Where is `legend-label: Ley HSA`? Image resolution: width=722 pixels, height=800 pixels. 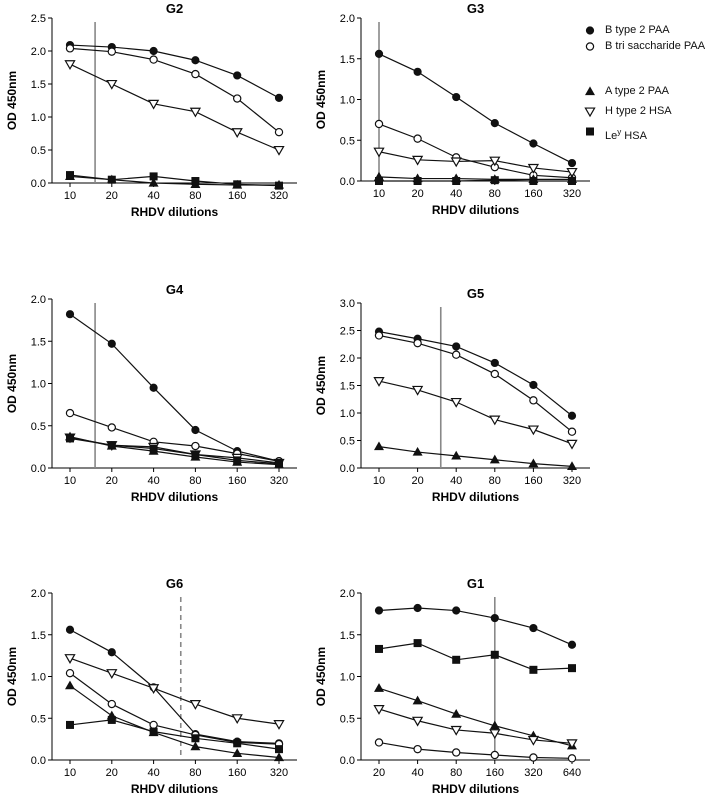
legend-label: Ley HSA is located at coordinates (626, 134).